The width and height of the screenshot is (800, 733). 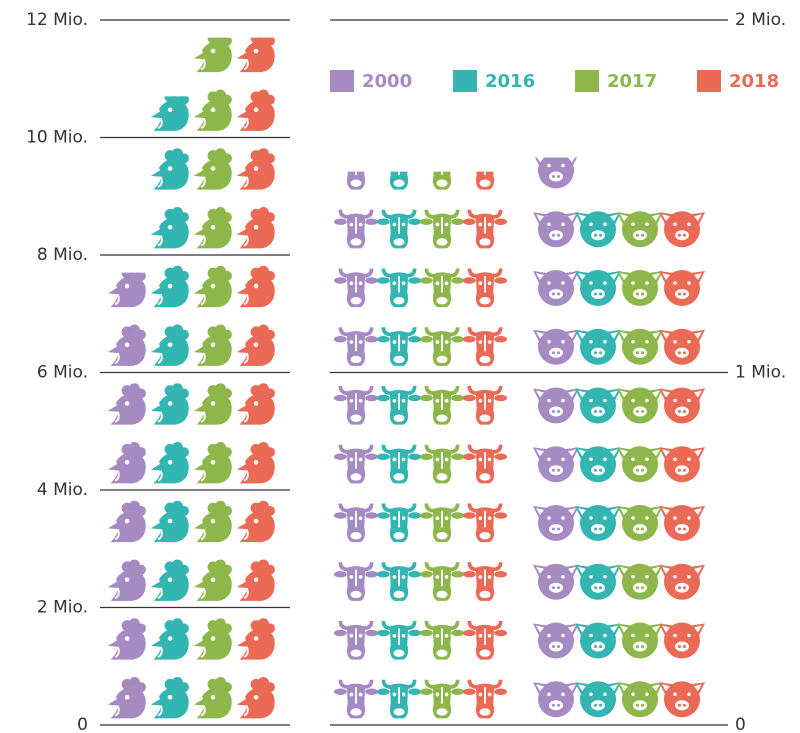 I want to click on y-tick-label: 6 Mio., so click(x=62, y=373).